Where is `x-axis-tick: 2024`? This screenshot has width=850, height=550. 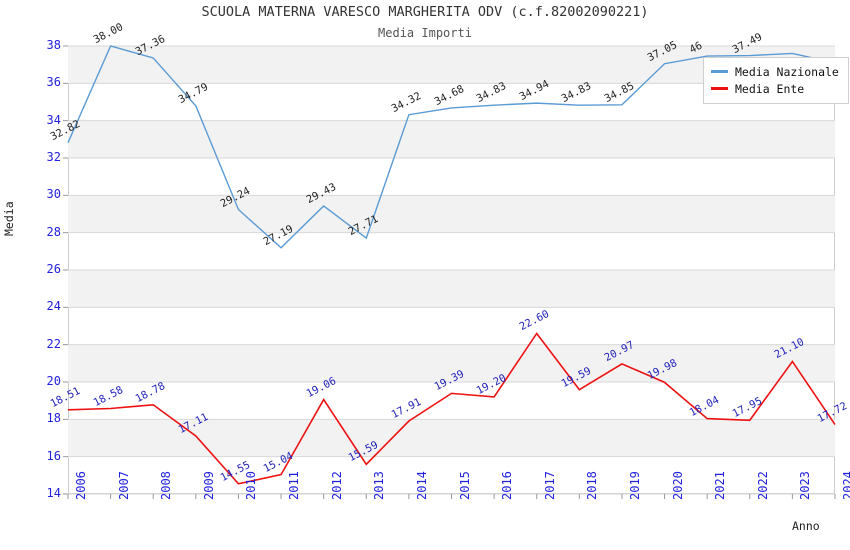 x-axis-tick: 2024 is located at coordinates (845, 485).